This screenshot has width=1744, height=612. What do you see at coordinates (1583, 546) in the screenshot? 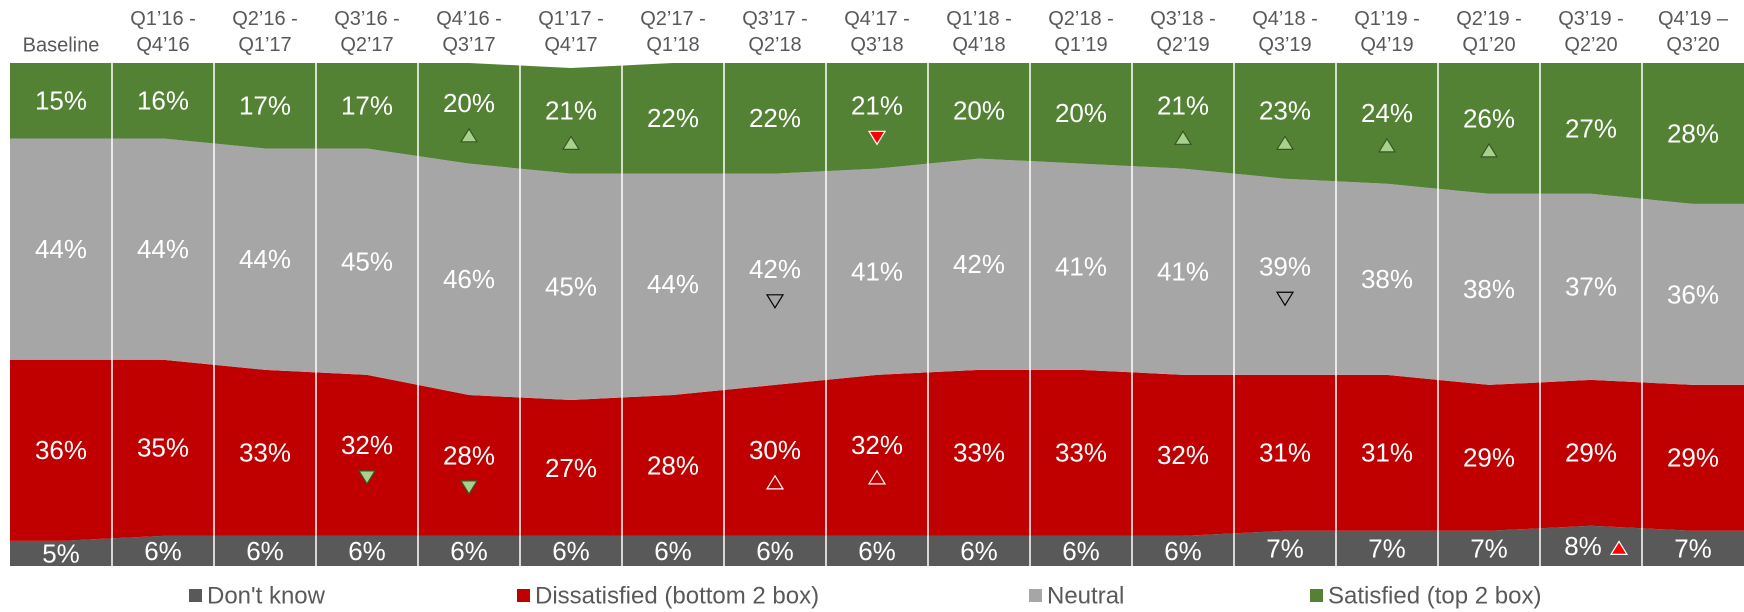
I see `data-label: 8%` at bounding box center [1583, 546].